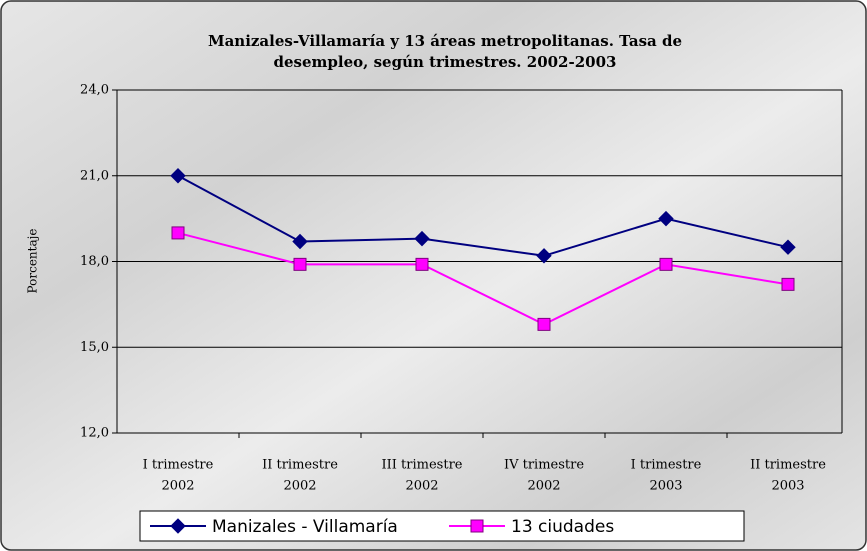 The height and width of the screenshot is (551, 867). What do you see at coordinates (94, 433) in the screenshot?
I see `y-tick-label: 12,0` at bounding box center [94, 433].